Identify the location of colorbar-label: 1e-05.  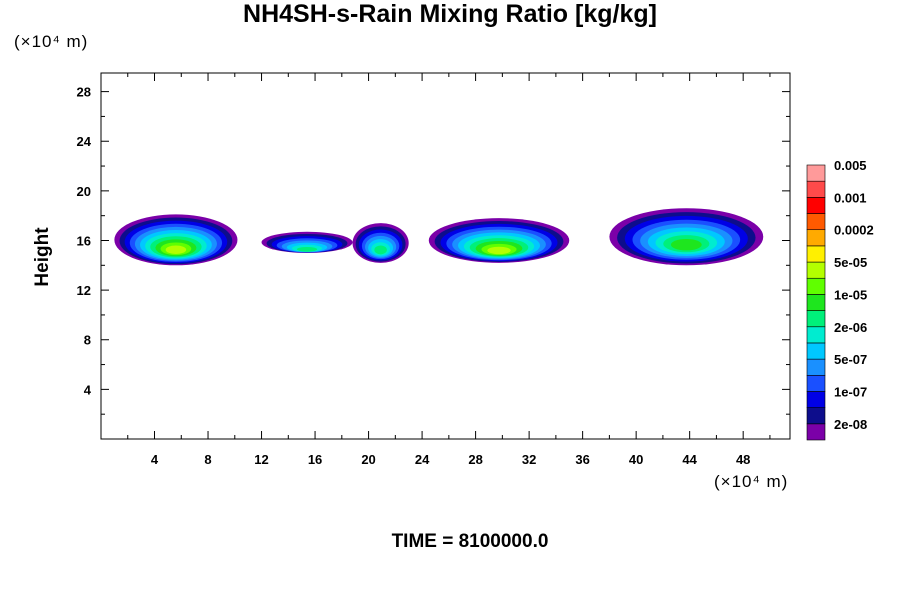
(850, 294).